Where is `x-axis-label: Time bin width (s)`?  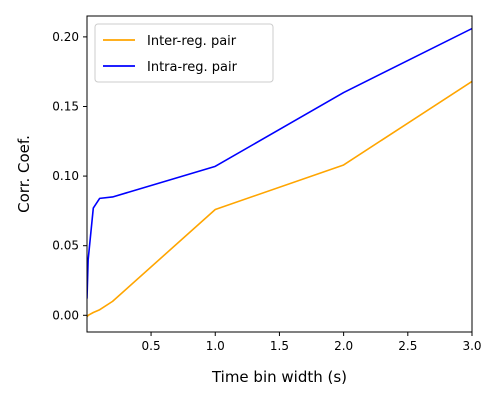 x-axis-label: Time bin width (s) is located at coordinates (279, 377).